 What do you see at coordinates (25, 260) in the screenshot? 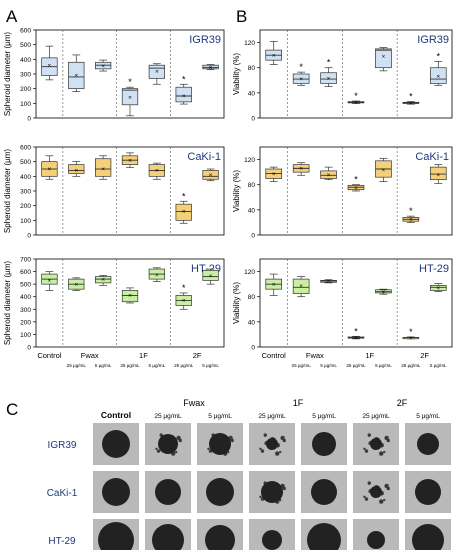
I see `y-tick-label: 700` at bounding box center [25, 260].